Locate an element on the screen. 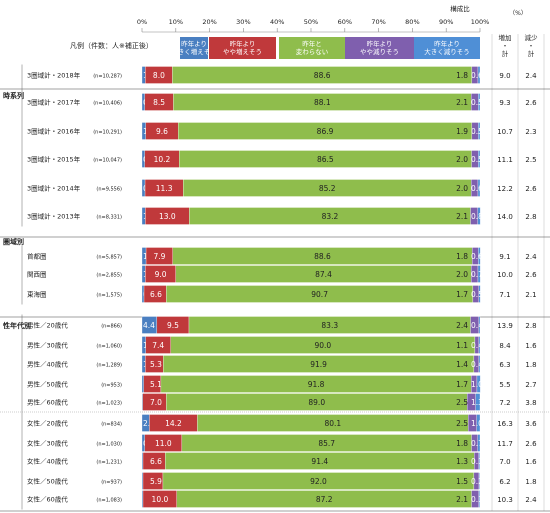  row-label: 3圏域計・2014年 is located at coordinates (54, 188).